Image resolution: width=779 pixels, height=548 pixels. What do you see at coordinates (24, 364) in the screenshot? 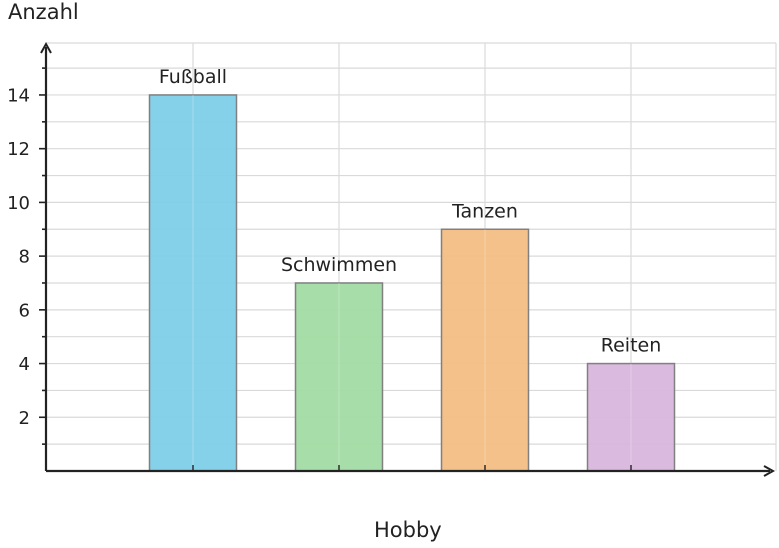
I see `y-tick-label: 4` at bounding box center [24, 364].